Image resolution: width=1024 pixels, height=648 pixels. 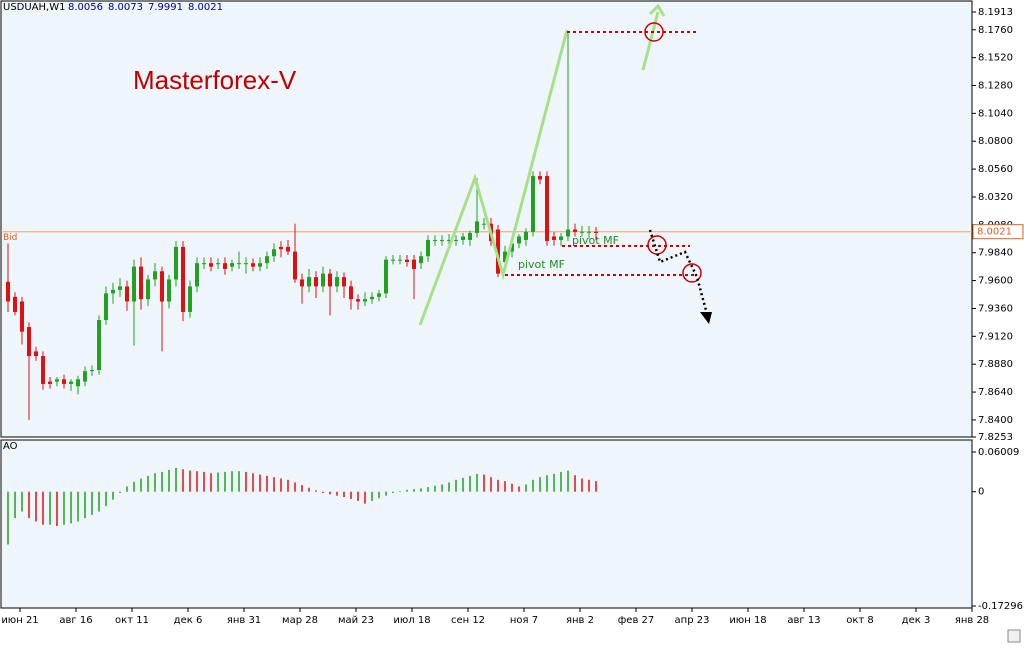 What do you see at coordinates (995, 169) in the screenshot?
I see `y-tick-label: 8.0560` at bounding box center [995, 169].